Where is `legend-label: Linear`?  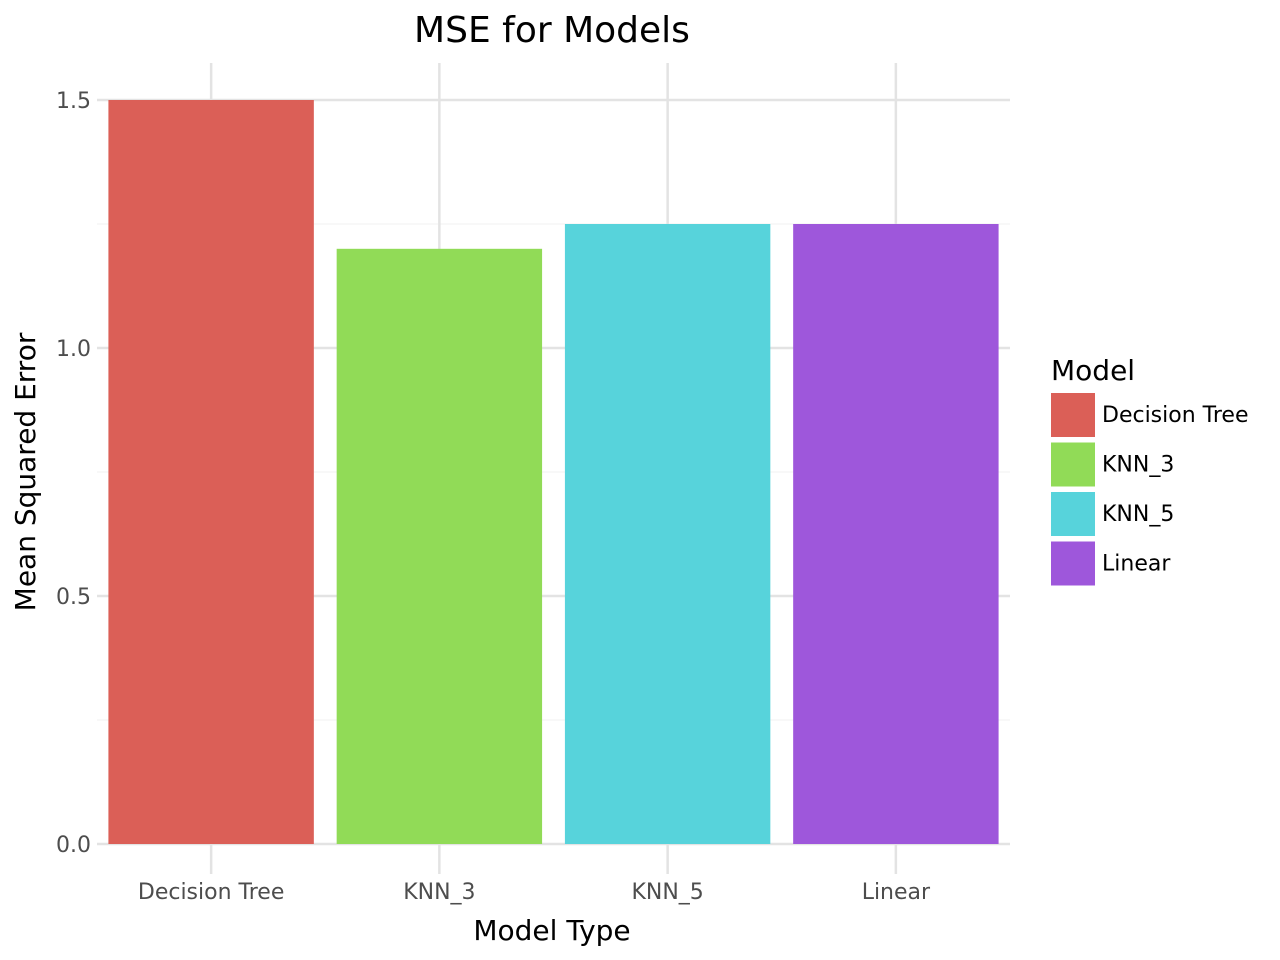
legend-label: Linear is located at coordinates (1136, 564).